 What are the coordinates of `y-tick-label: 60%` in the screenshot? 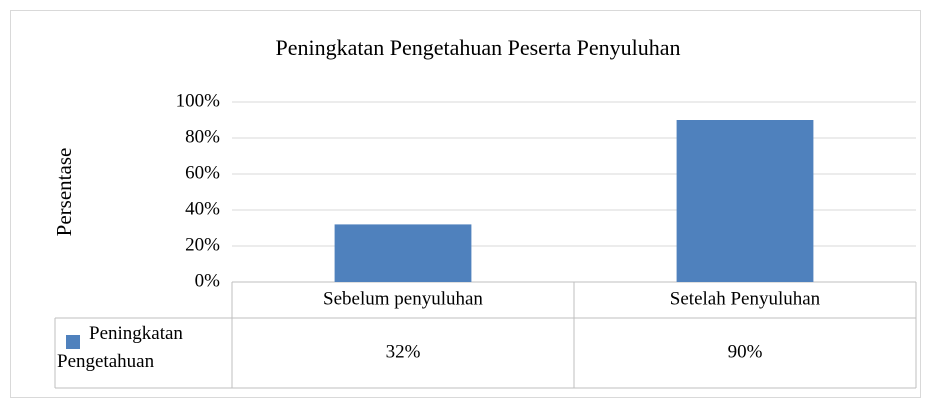 It's located at (202, 172).